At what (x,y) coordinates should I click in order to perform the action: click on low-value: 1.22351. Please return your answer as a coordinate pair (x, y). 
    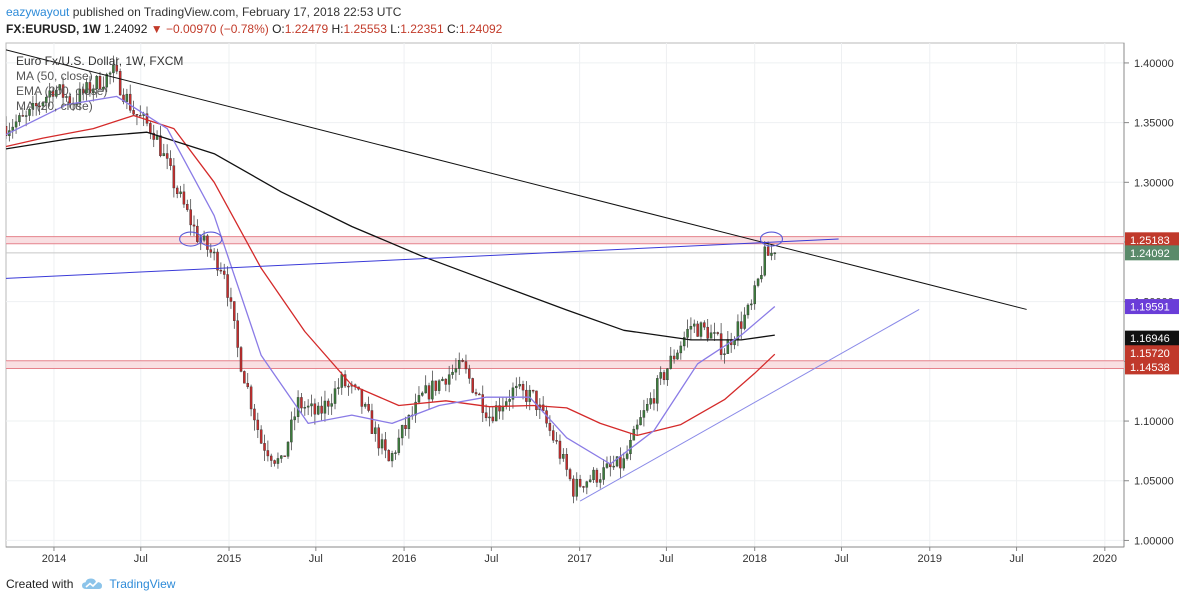
    Looking at the image, I should click on (422, 29).